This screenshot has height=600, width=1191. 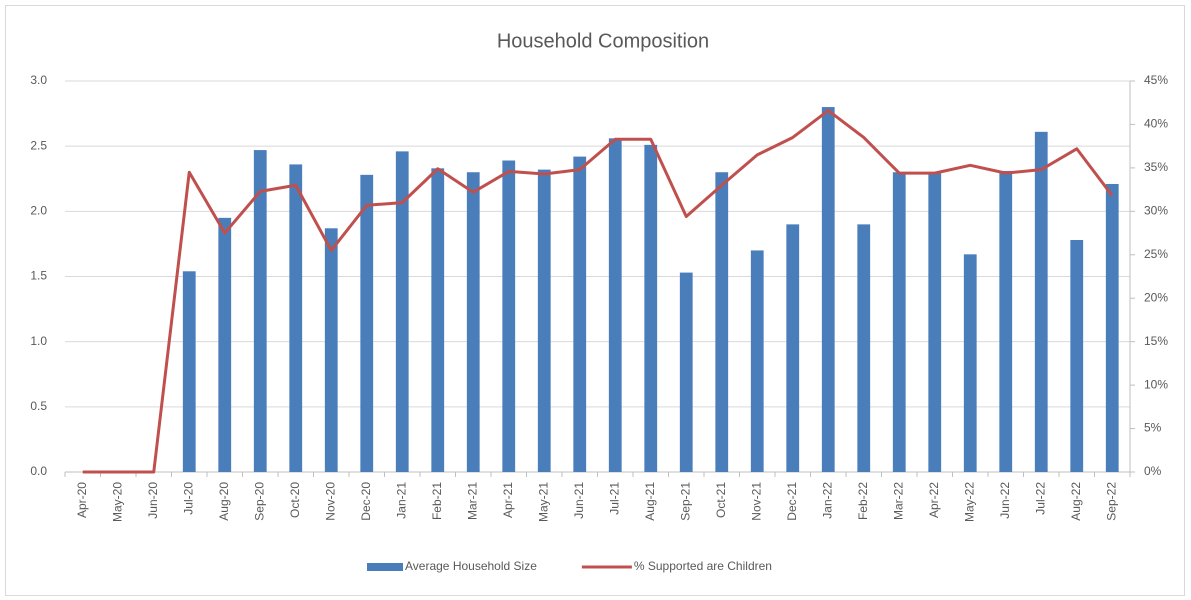 I want to click on y2-tick-label: 15%, so click(x=1156, y=341).